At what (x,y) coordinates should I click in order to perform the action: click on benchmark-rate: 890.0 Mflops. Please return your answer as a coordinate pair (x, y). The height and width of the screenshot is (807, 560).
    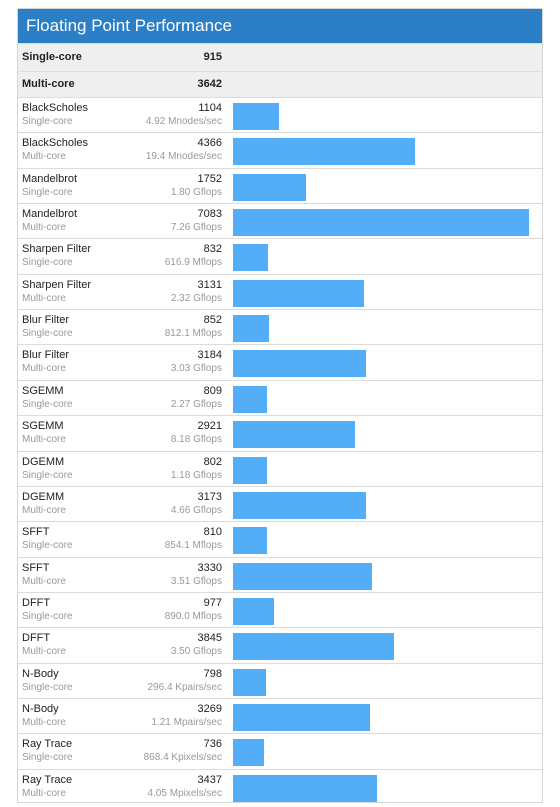
    Looking at the image, I should click on (193, 616).